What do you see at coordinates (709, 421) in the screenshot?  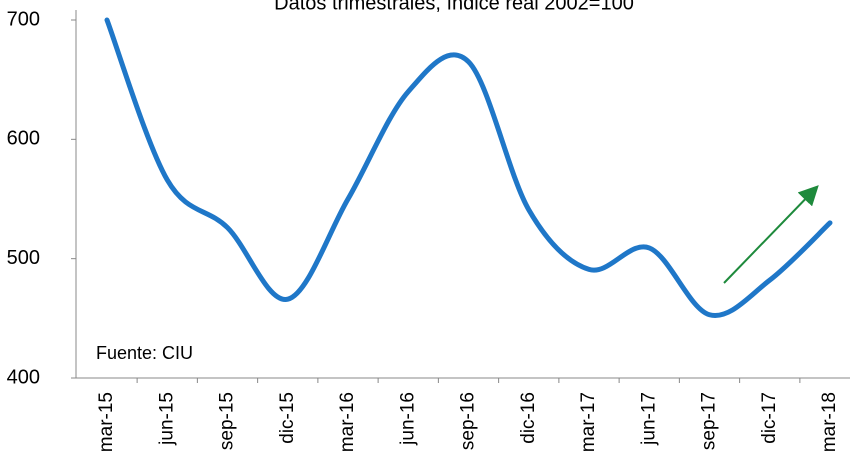 I see `x-tick-label: sep-17` at bounding box center [709, 421].